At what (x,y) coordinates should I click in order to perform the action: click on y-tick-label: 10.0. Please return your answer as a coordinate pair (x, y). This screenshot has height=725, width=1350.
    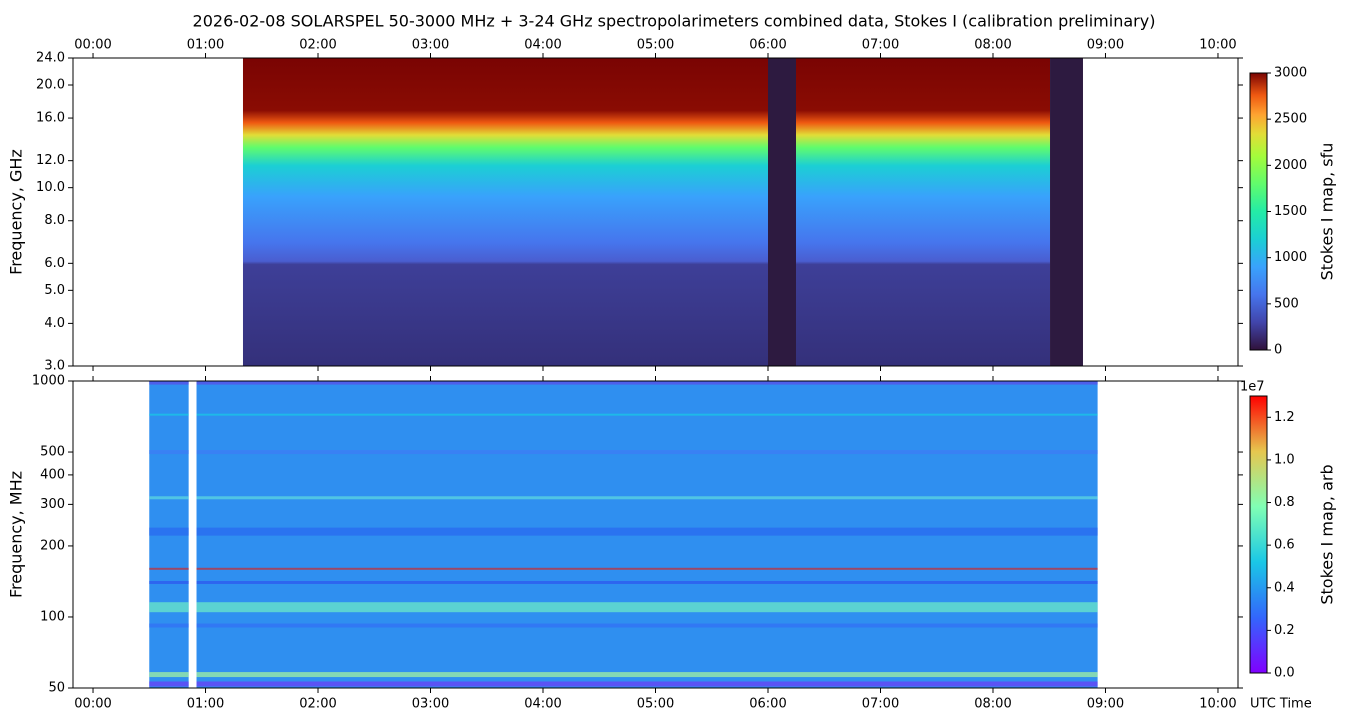
    Looking at the image, I should click on (50, 187).